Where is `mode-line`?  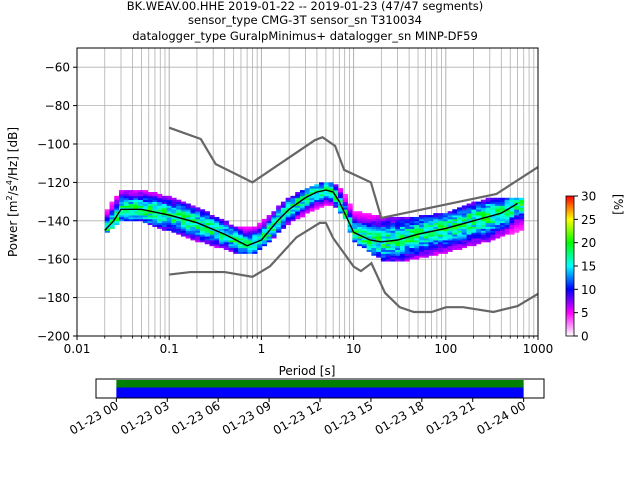
mode-line is located at coordinates (311, 218).